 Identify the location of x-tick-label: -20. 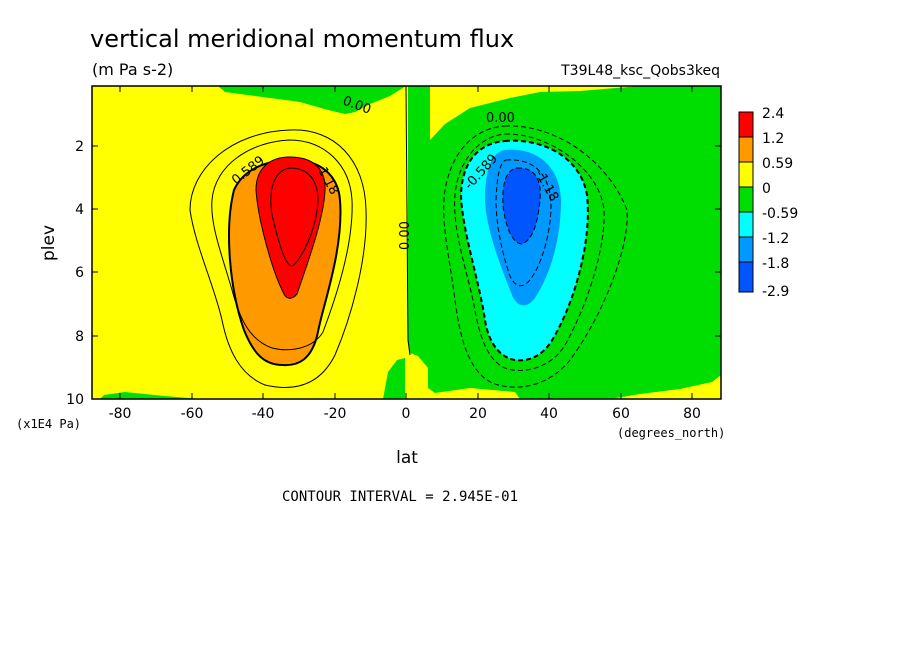
(335, 414).